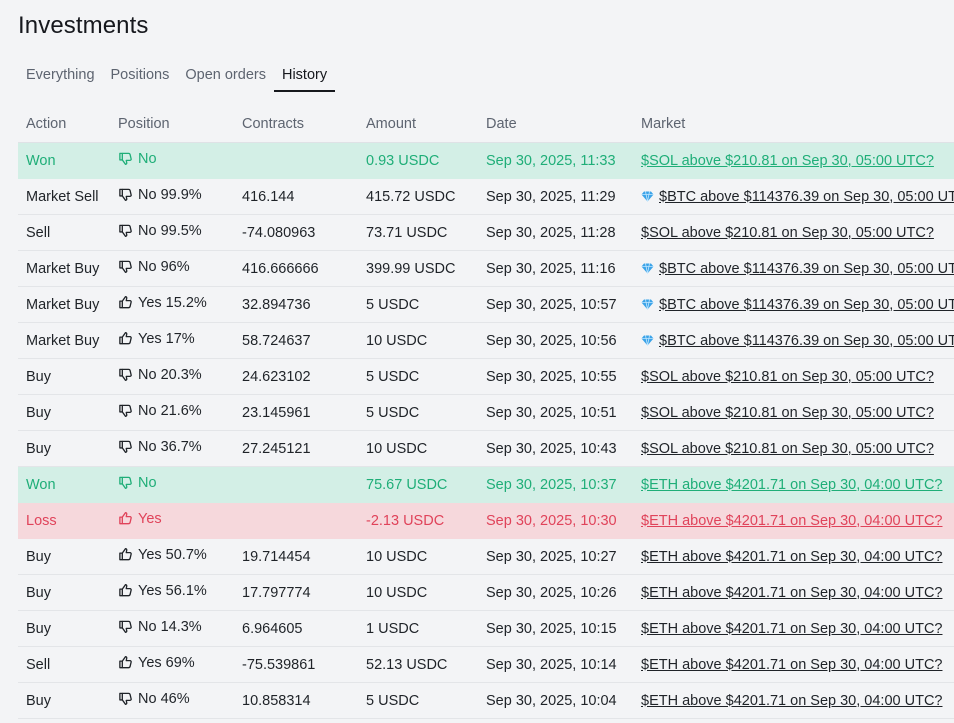 The image size is (954, 723). Describe the element at coordinates (296, 412) in the screenshot. I see `contracts-cell: 23.145961` at that location.